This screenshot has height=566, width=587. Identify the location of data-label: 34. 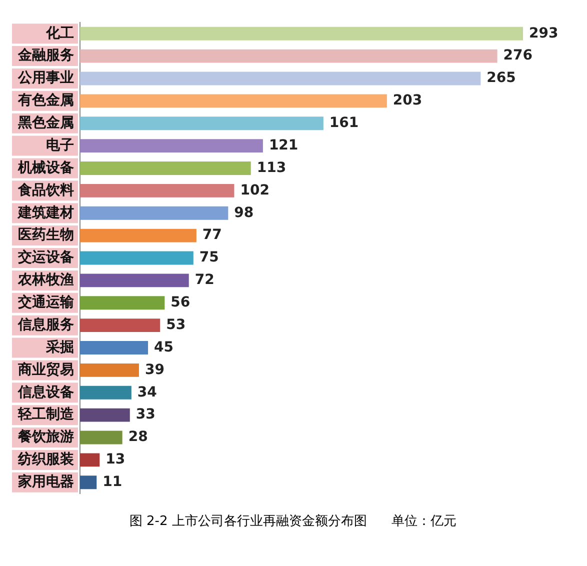
(147, 392).